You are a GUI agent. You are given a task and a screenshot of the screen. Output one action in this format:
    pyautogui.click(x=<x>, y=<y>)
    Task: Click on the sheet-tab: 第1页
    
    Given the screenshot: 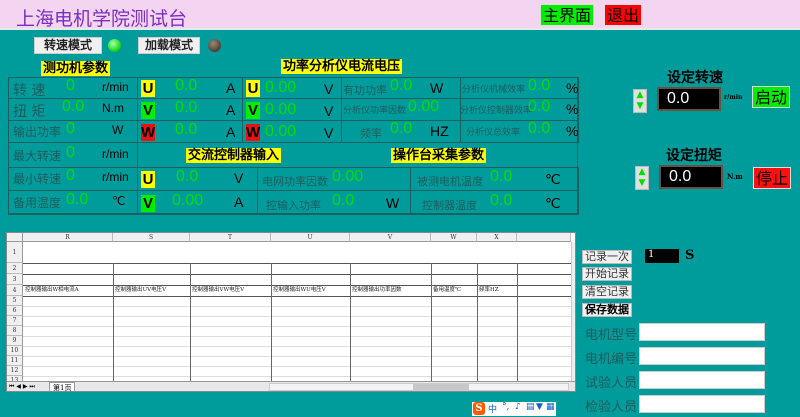 What is the action you would take?
    pyautogui.click(x=62, y=386)
    